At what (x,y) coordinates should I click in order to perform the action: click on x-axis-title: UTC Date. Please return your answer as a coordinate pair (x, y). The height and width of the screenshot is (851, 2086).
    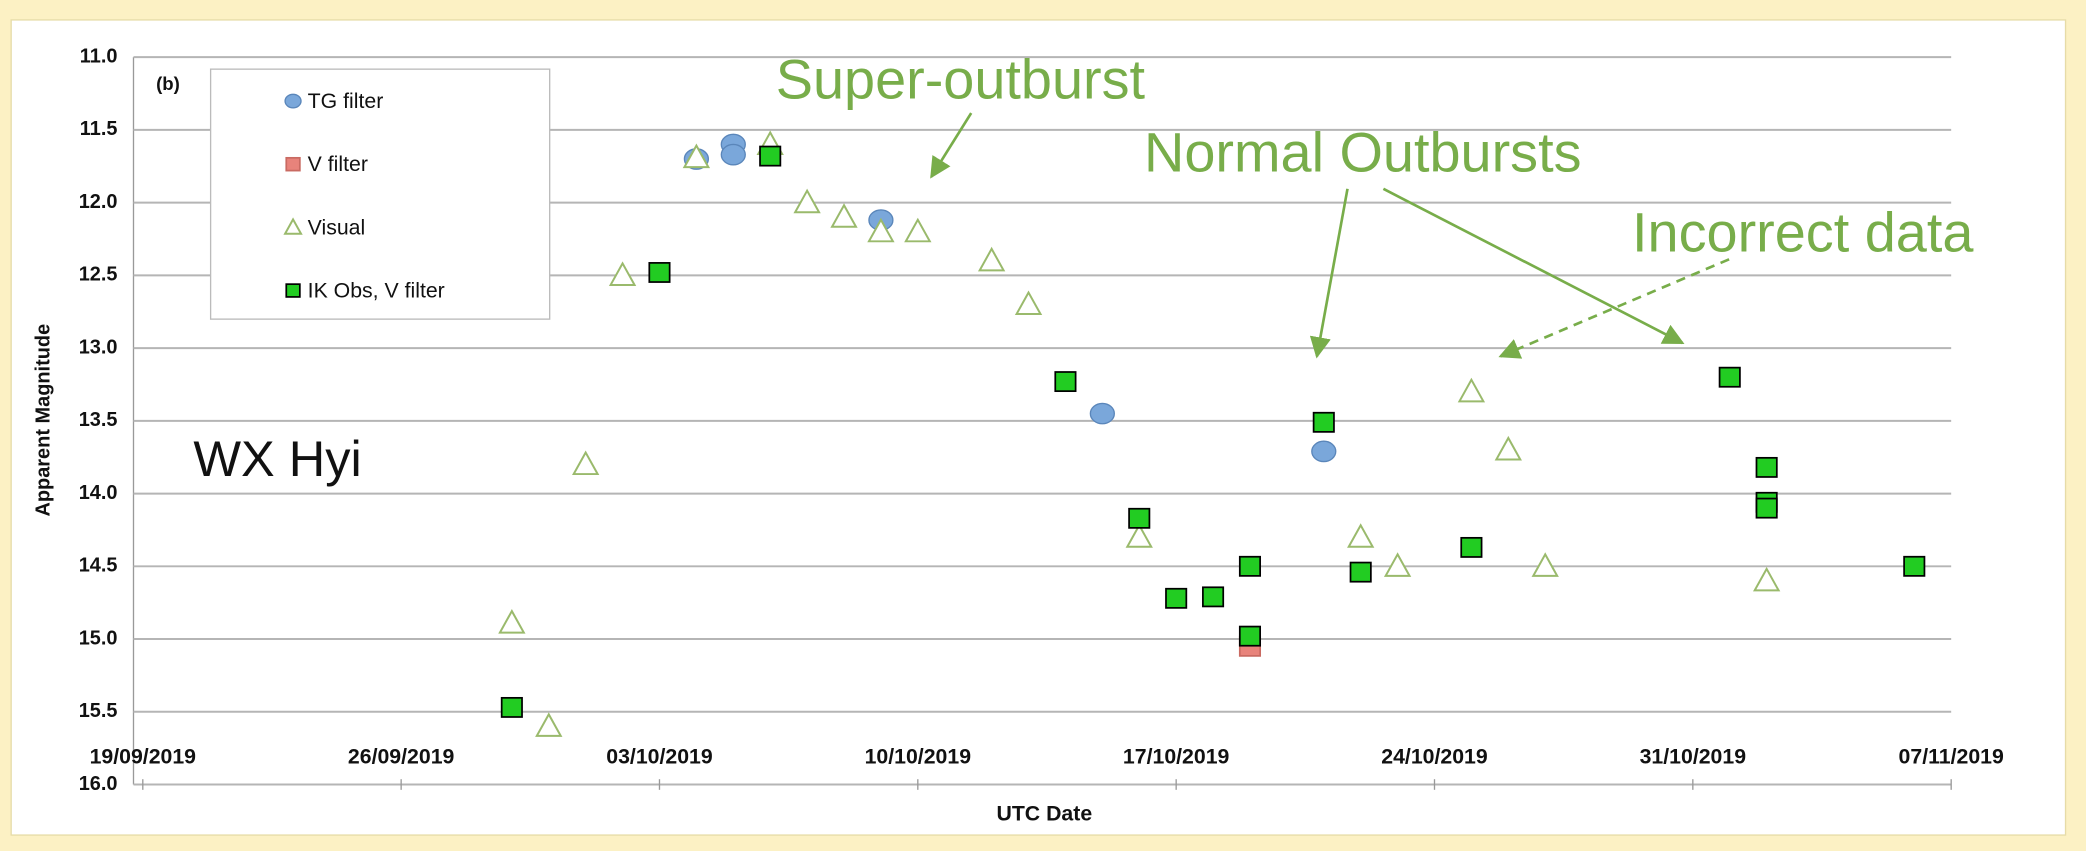
    Looking at the image, I should click on (1044, 814).